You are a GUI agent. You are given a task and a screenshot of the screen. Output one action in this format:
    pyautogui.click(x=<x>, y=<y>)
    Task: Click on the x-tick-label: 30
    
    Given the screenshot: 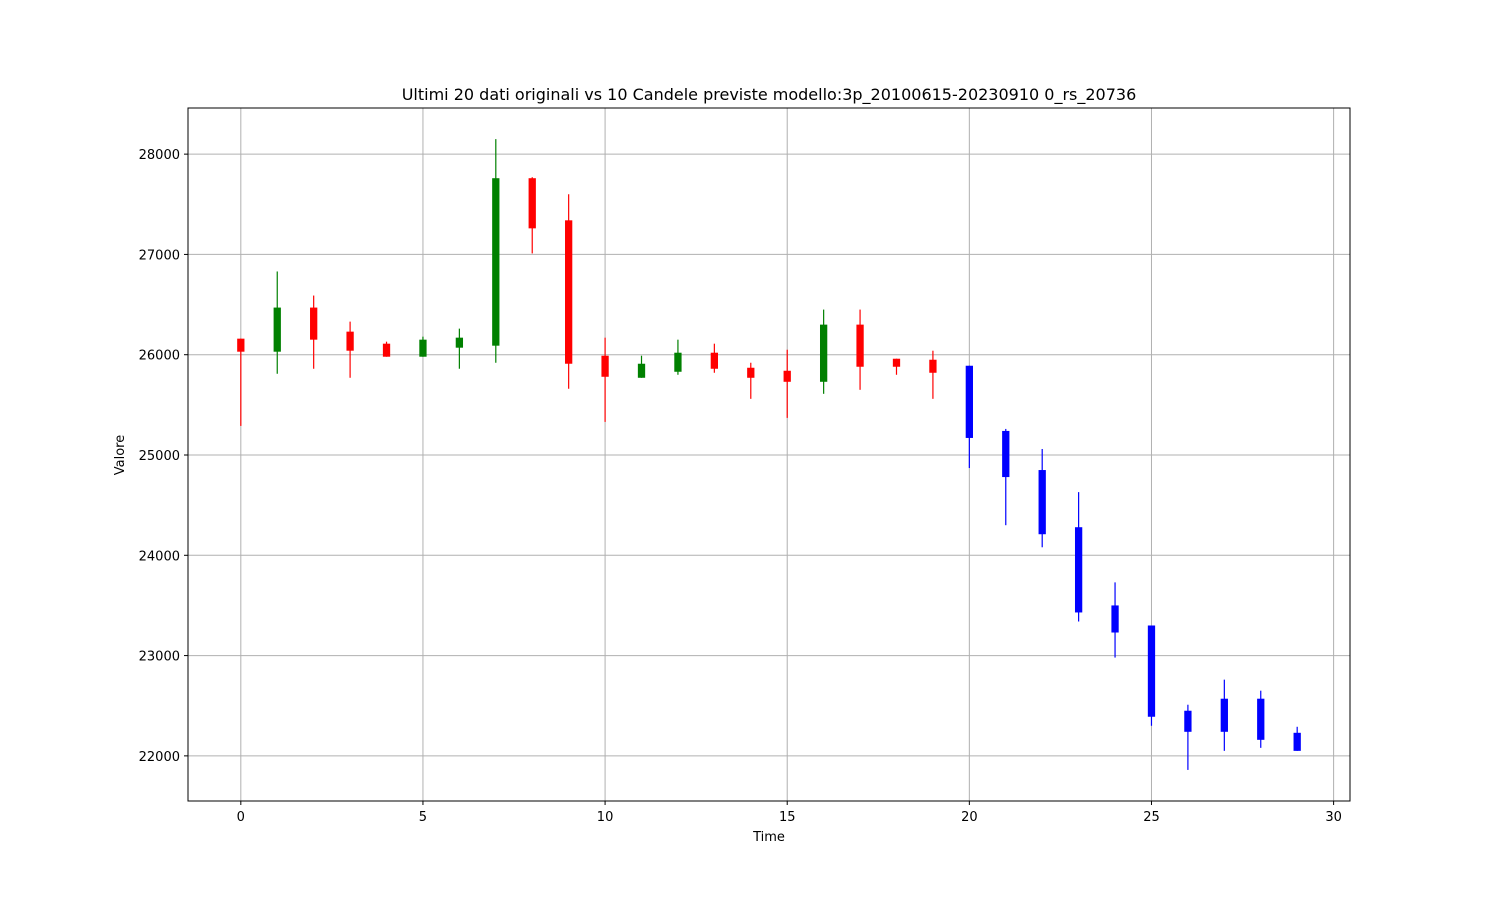 What is the action you would take?
    pyautogui.click(x=1333, y=817)
    